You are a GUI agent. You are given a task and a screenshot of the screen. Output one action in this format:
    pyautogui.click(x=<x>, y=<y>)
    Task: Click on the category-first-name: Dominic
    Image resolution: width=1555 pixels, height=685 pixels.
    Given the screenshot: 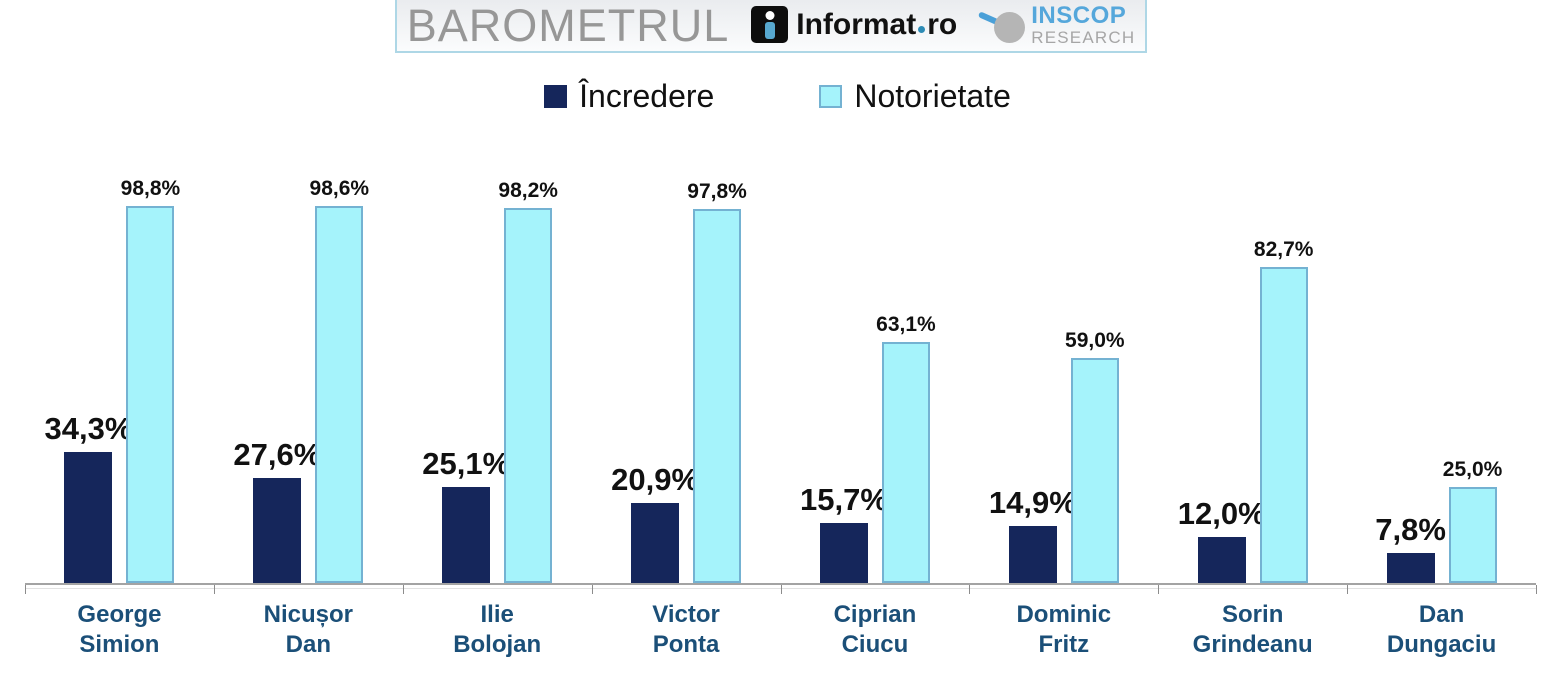 What is the action you would take?
    pyautogui.click(x=1064, y=614)
    